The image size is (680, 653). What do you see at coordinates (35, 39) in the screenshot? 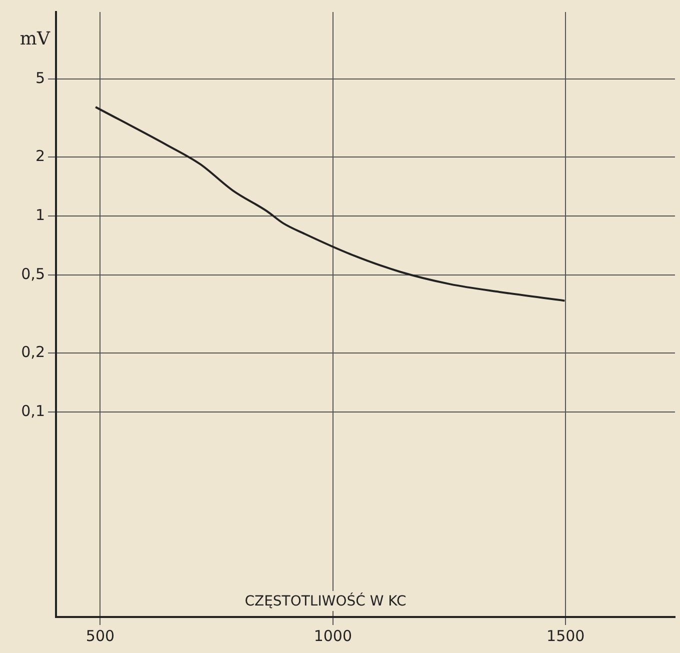
I see `y-axis-title: mV` at bounding box center [35, 39].